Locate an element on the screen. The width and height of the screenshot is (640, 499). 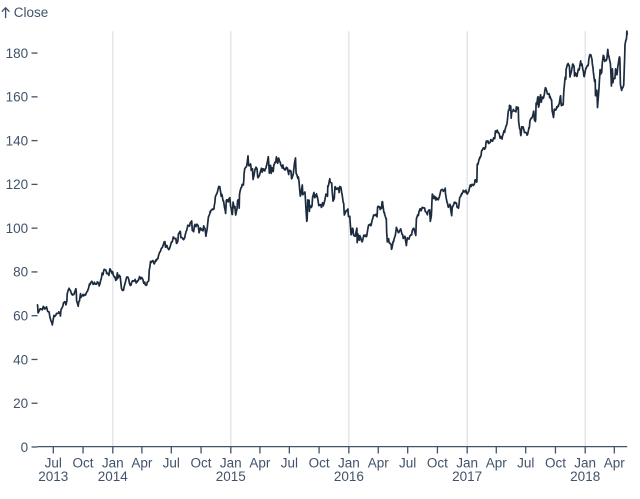
svg-text: 2015 is located at coordinates (231, 476).